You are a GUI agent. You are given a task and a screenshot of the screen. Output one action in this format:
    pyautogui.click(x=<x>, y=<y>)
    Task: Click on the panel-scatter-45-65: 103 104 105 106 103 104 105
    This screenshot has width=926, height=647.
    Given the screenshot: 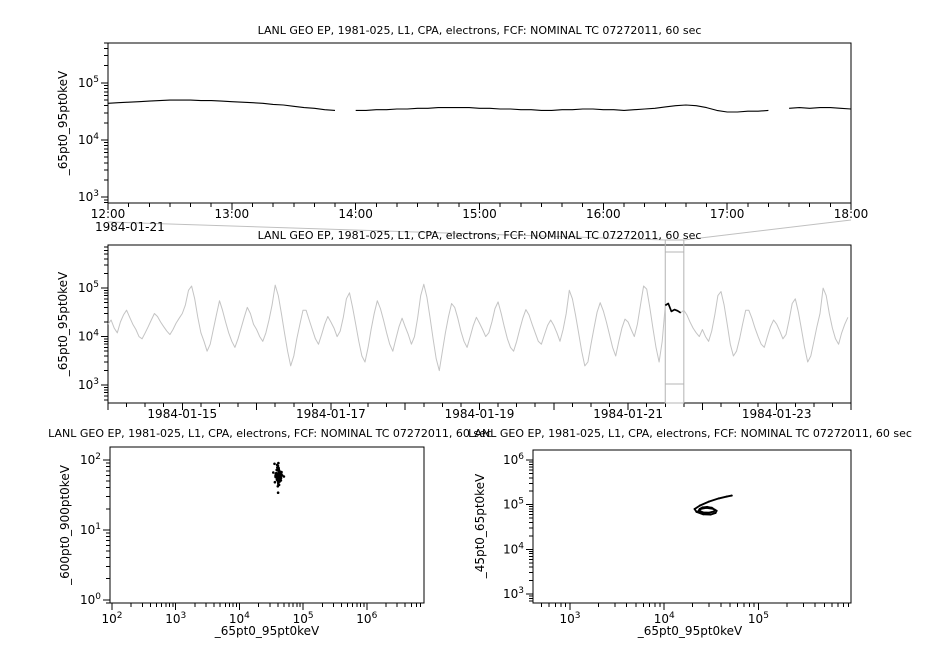 What is the action you would take?
    pyautogui.click(x=677, y=537)
    